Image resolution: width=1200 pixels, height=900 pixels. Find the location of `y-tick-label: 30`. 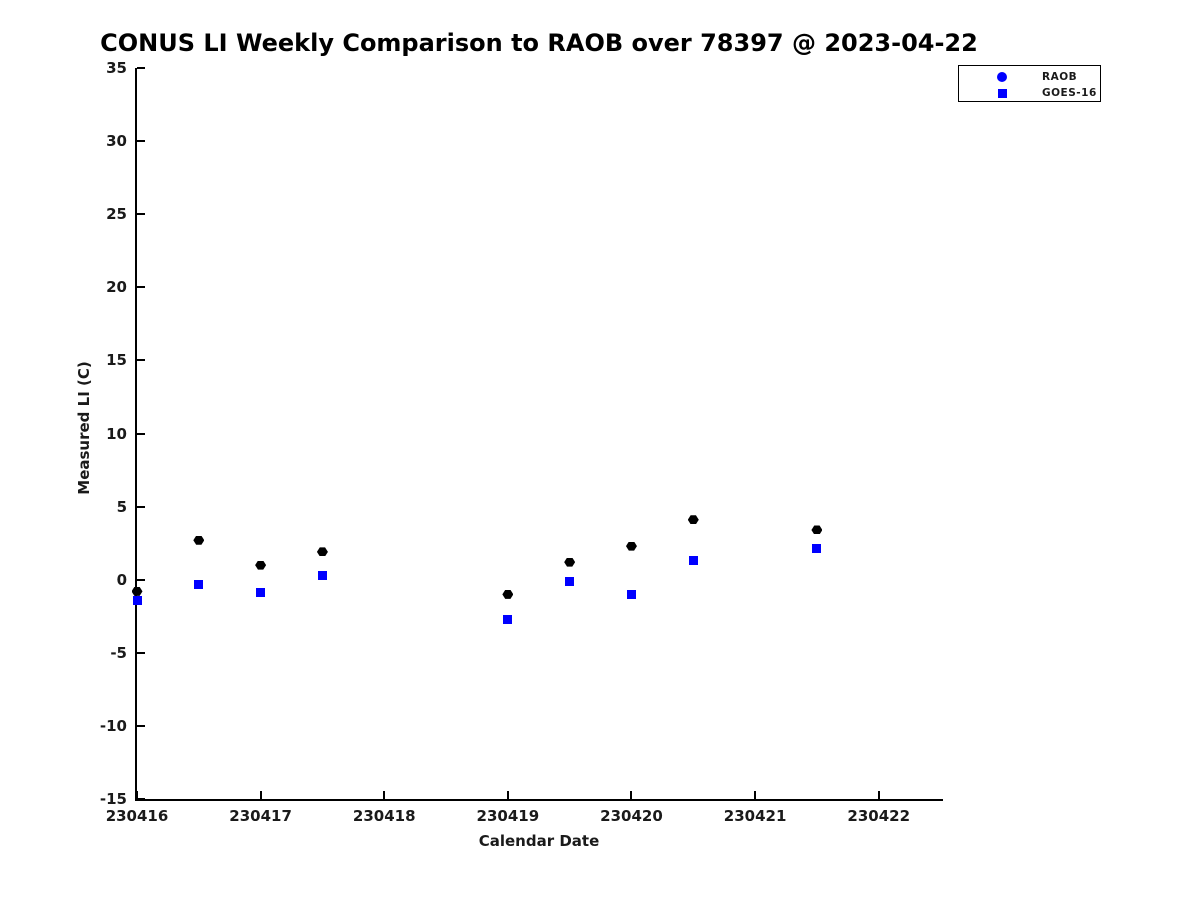

y-tick-label: 30 is located at coordinates (116, 141).